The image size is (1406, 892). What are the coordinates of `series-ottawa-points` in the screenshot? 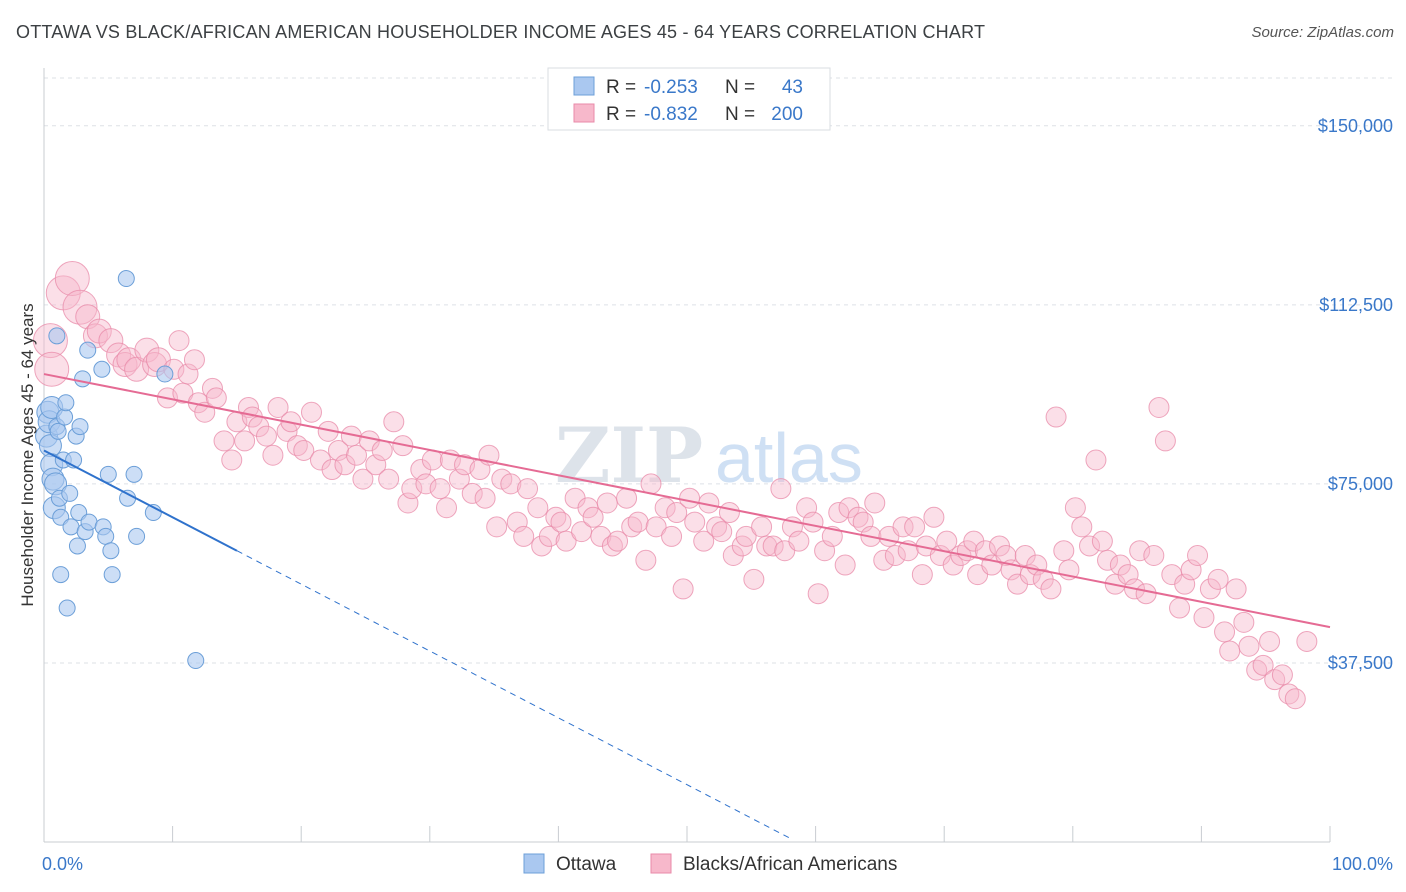 It's located at (120, 470).